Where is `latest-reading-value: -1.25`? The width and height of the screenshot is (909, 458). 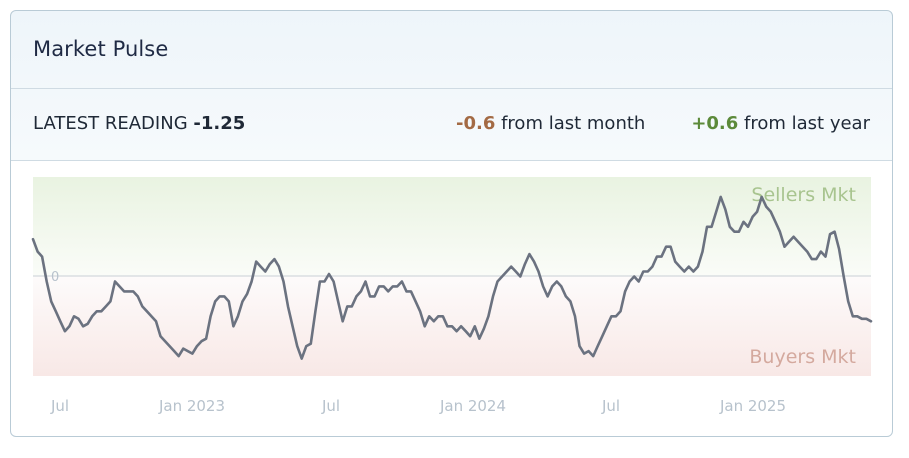 latest-reading-value: -1.25 is located at coordinates (219, 123).